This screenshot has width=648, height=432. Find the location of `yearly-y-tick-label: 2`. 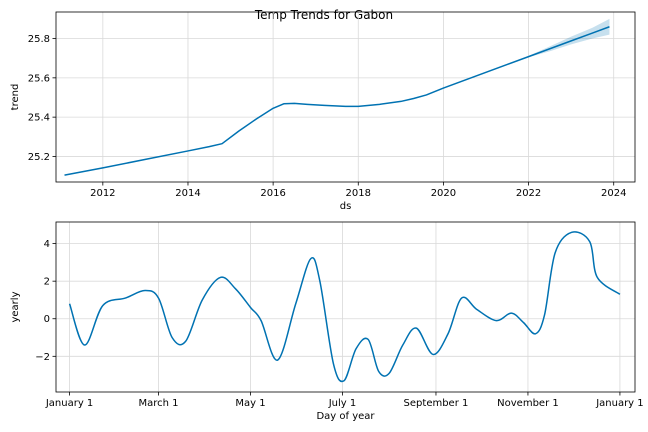

yearly-y-tick-label: 2 is located at coordinates (47, 282).